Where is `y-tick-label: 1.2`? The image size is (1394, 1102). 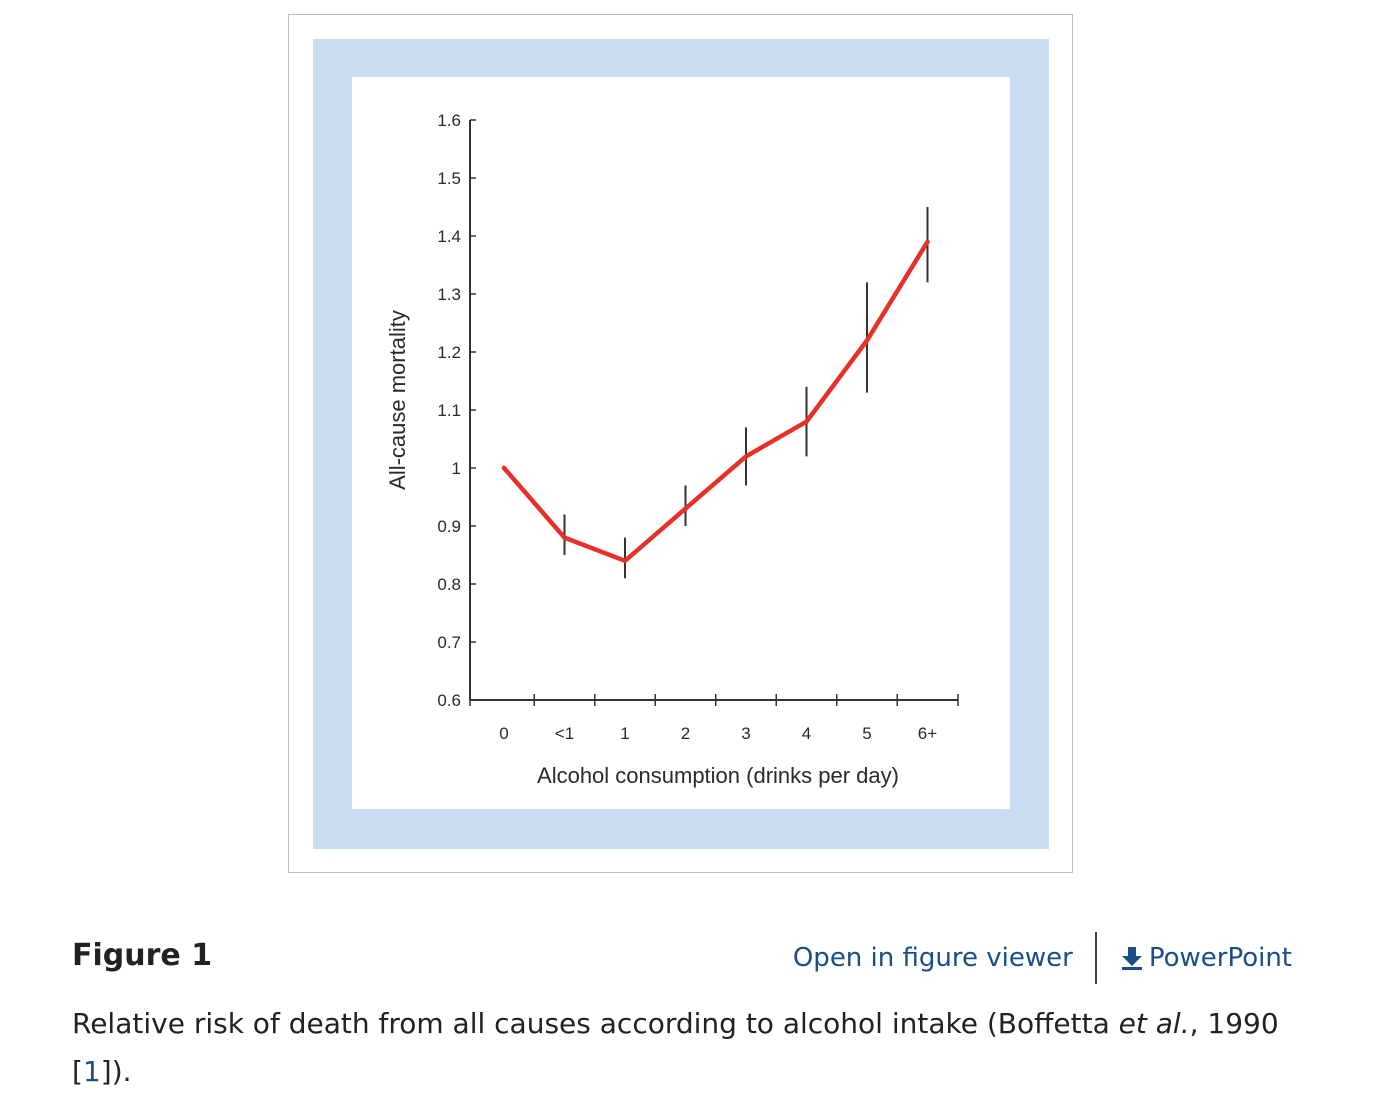
y-tick-label: 1.2 is located at coordinates (449, 352).